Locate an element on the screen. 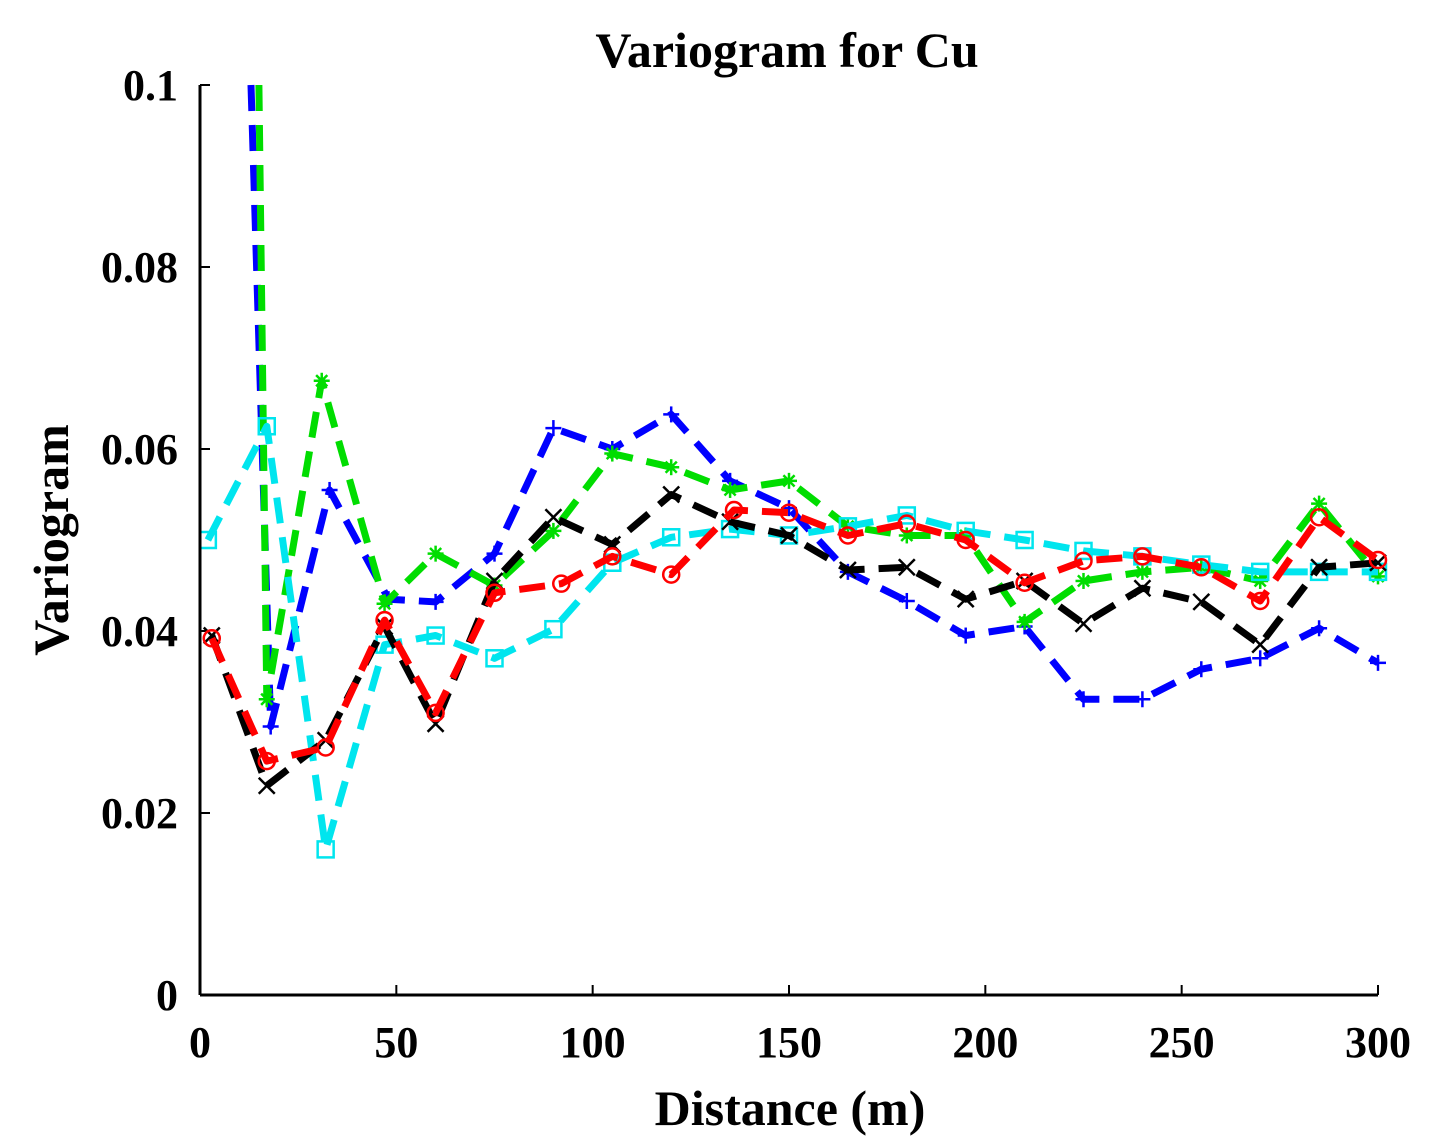 This screenshot has height=1144, width=1452. x-axis-ticks: 0 50 100 150 200 250 300 is located at coordinates (800, 1026).